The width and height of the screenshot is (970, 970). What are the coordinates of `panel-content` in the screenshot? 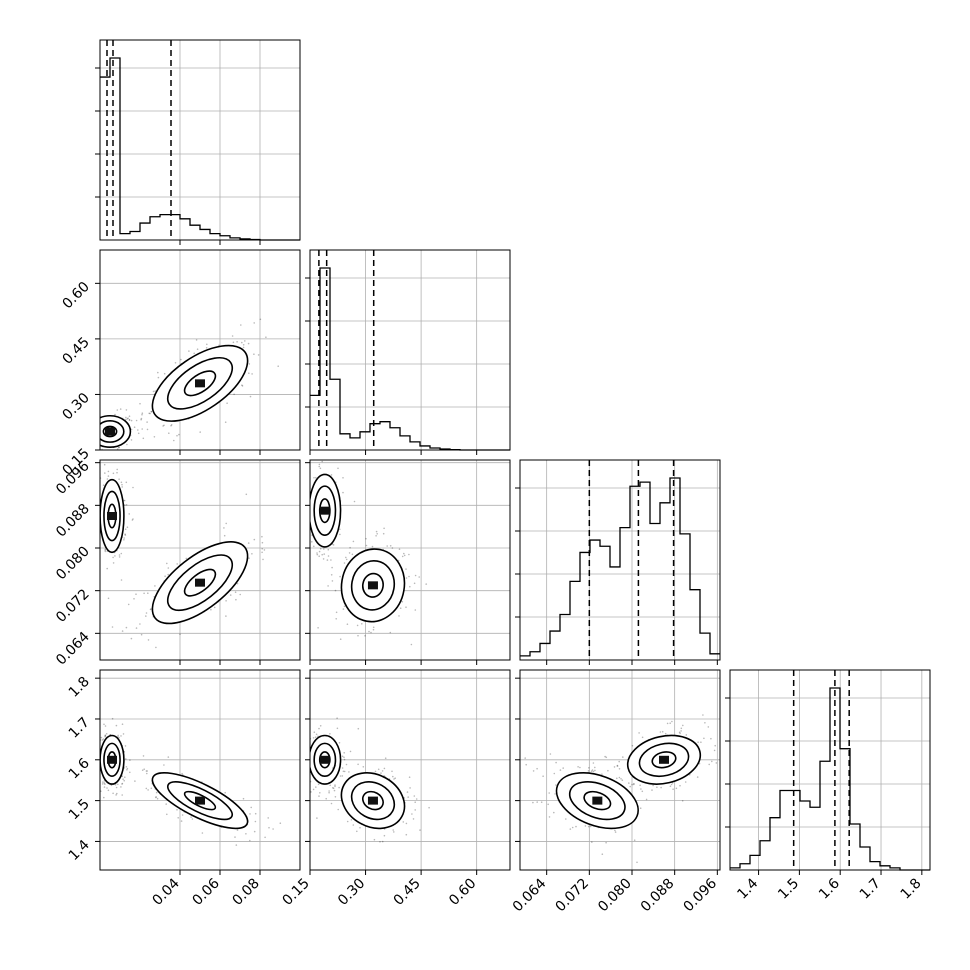 It's located at (183, 556).